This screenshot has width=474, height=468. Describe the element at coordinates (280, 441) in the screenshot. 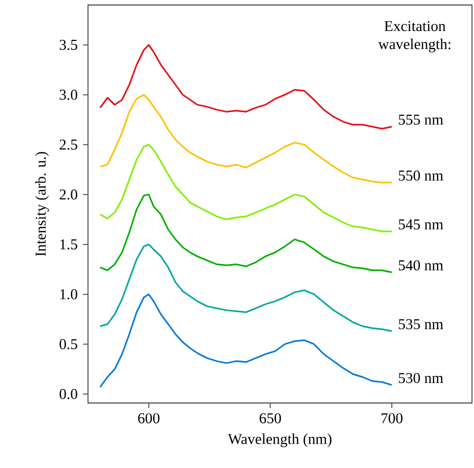

I see `x-axis-title: Wavelength (nm)` at that location.